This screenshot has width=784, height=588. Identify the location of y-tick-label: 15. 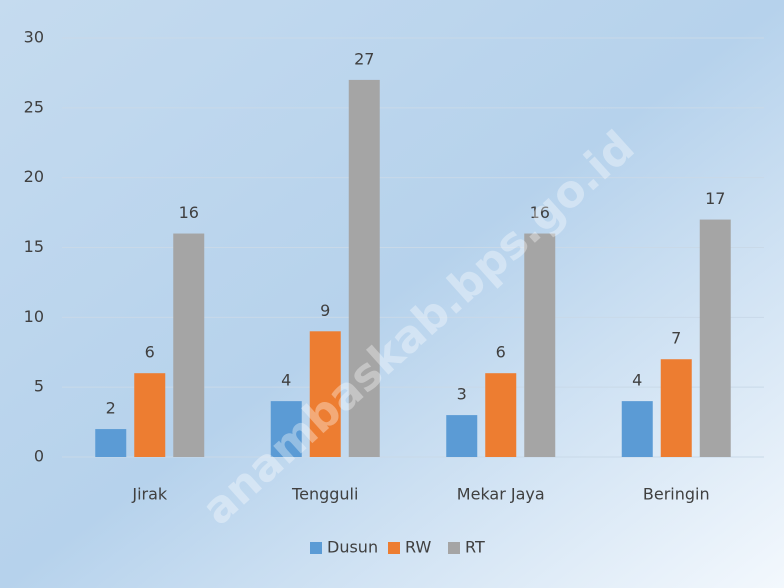
(34, 246).